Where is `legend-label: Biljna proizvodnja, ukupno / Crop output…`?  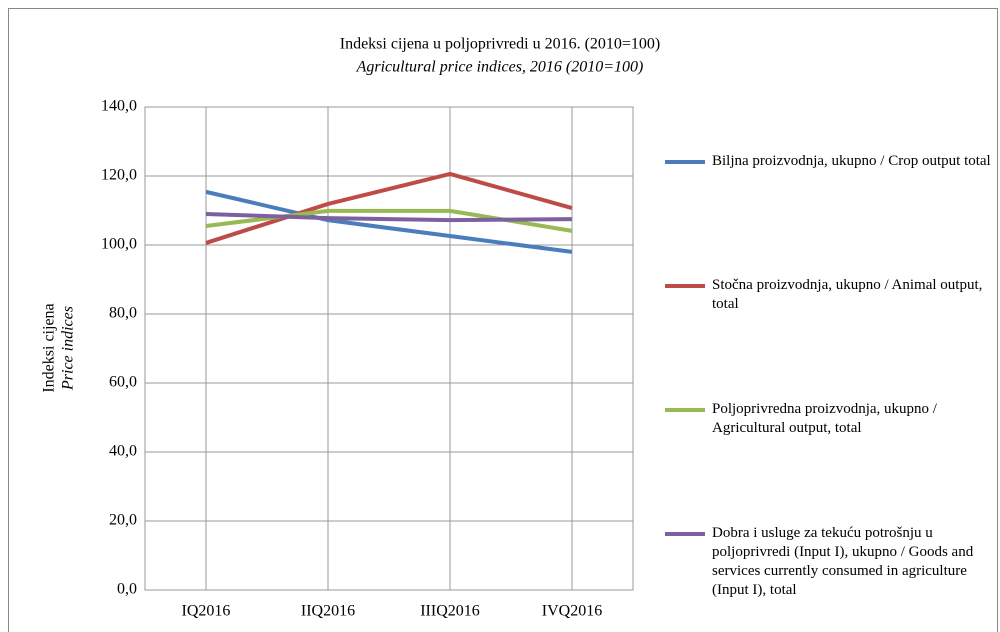 legend-label: Biljna proizvodnja, ukupno / Crop output… is located at coordinates (851, 161).